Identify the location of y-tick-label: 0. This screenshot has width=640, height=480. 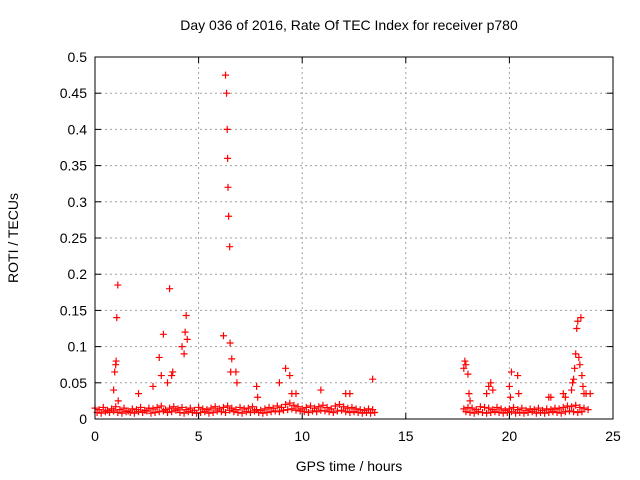
(83, 419).